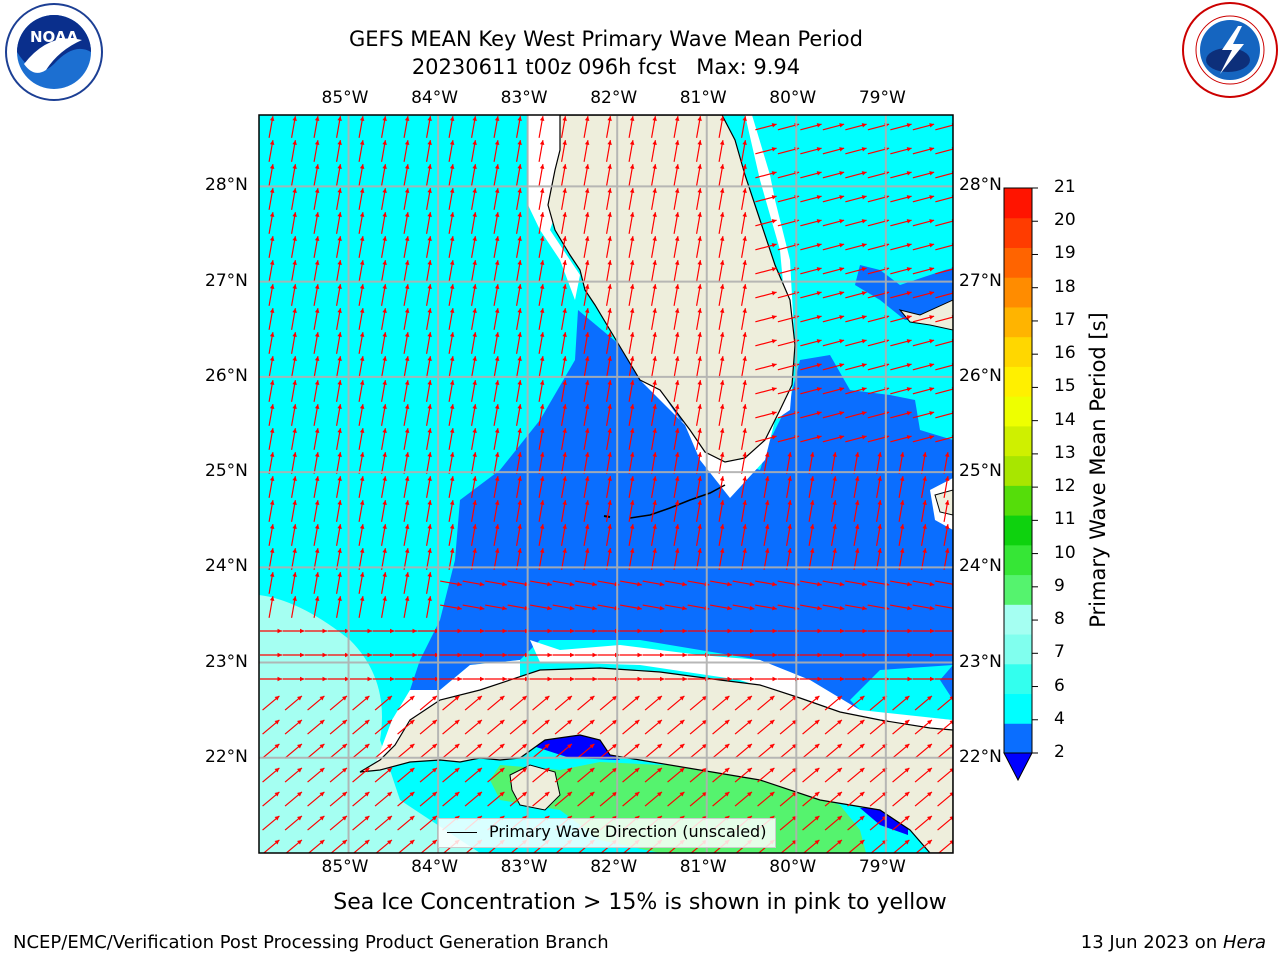 The height and width of the screenshot is (960, 1280). What do you see at coordinates (226, 756) in the screenshot?
I see `lat-label-left: 22°N` at bounding box center [226, 756].